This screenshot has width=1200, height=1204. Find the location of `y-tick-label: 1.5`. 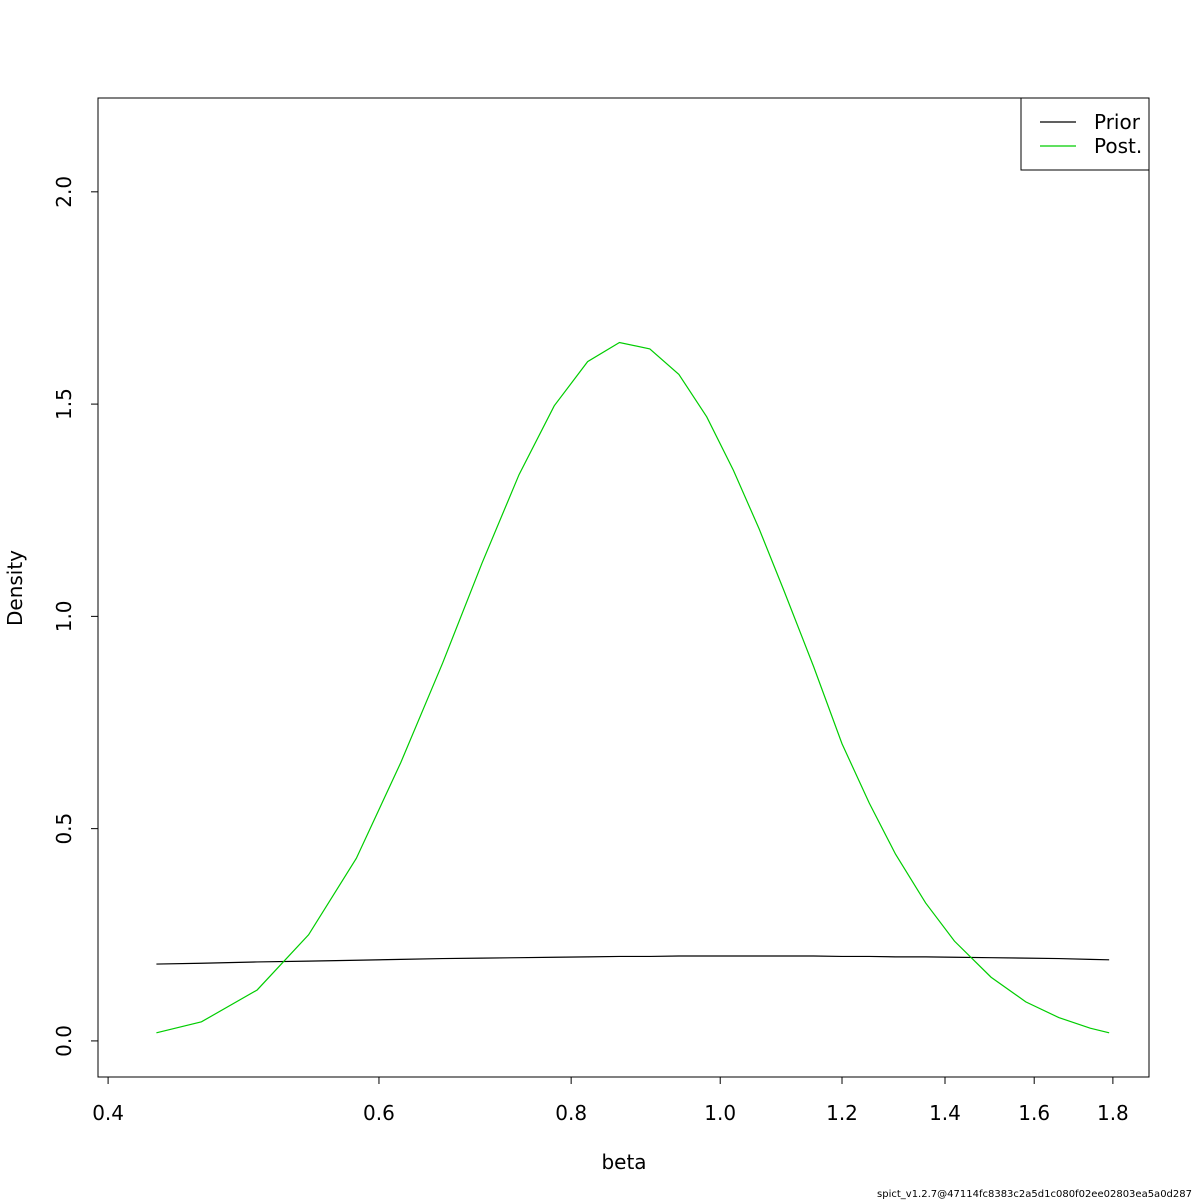

y-tick-label: 1.5 is located at coordinates (64, 404).